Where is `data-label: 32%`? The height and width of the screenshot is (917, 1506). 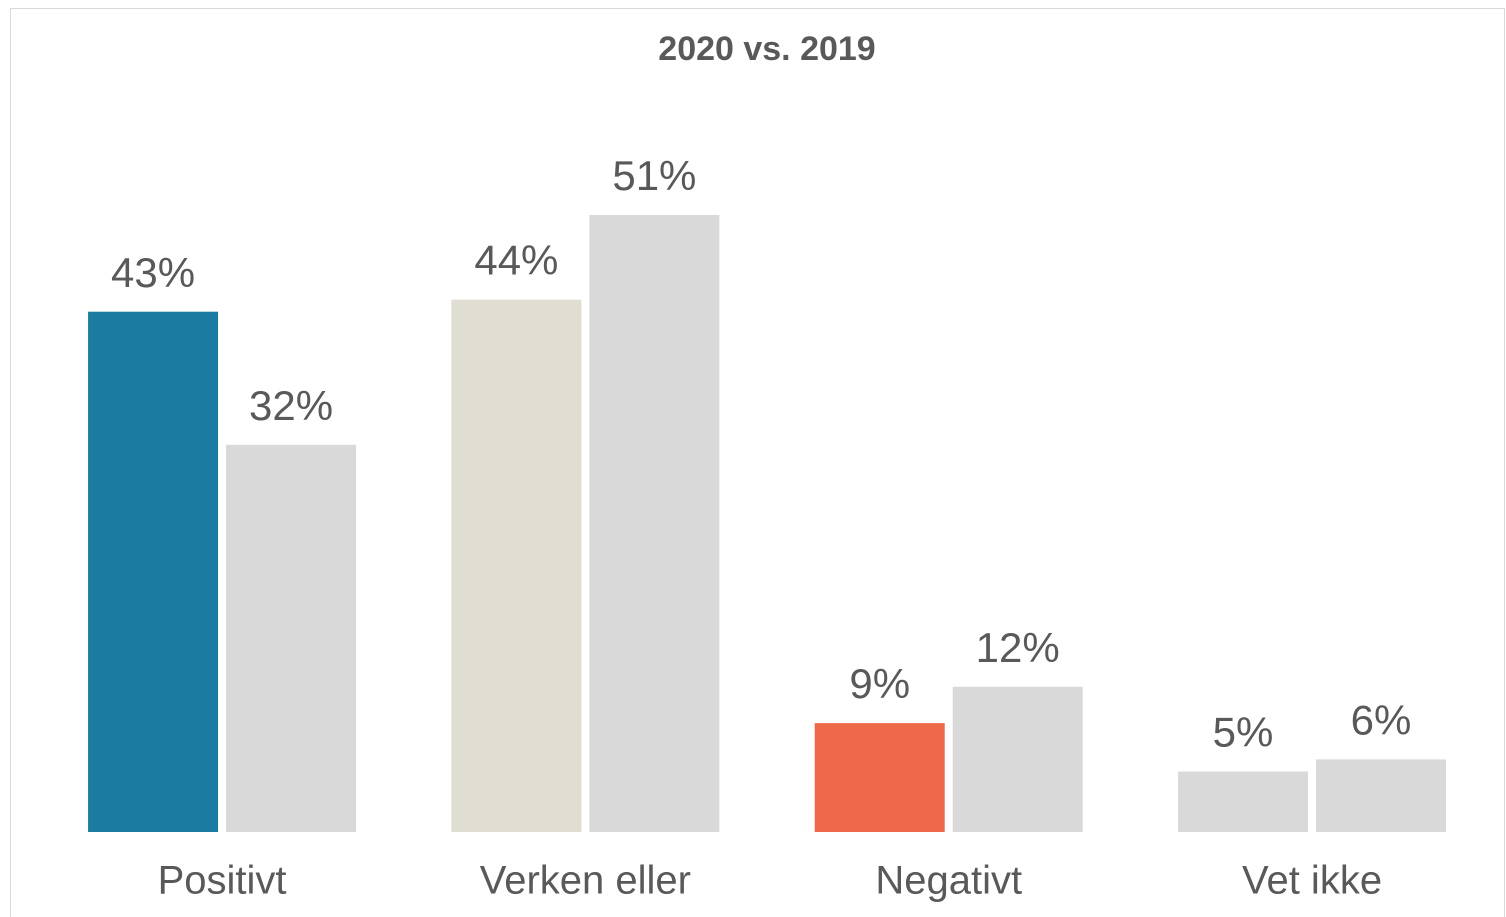 data-label: 32% is located at coordinates (291, 405).